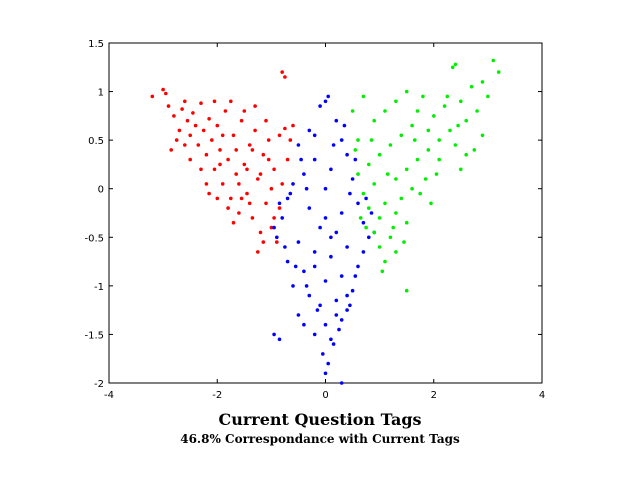 This screenshot has width=640, height=480. I want to click on y-tick-label: -1, so click(99, 287).